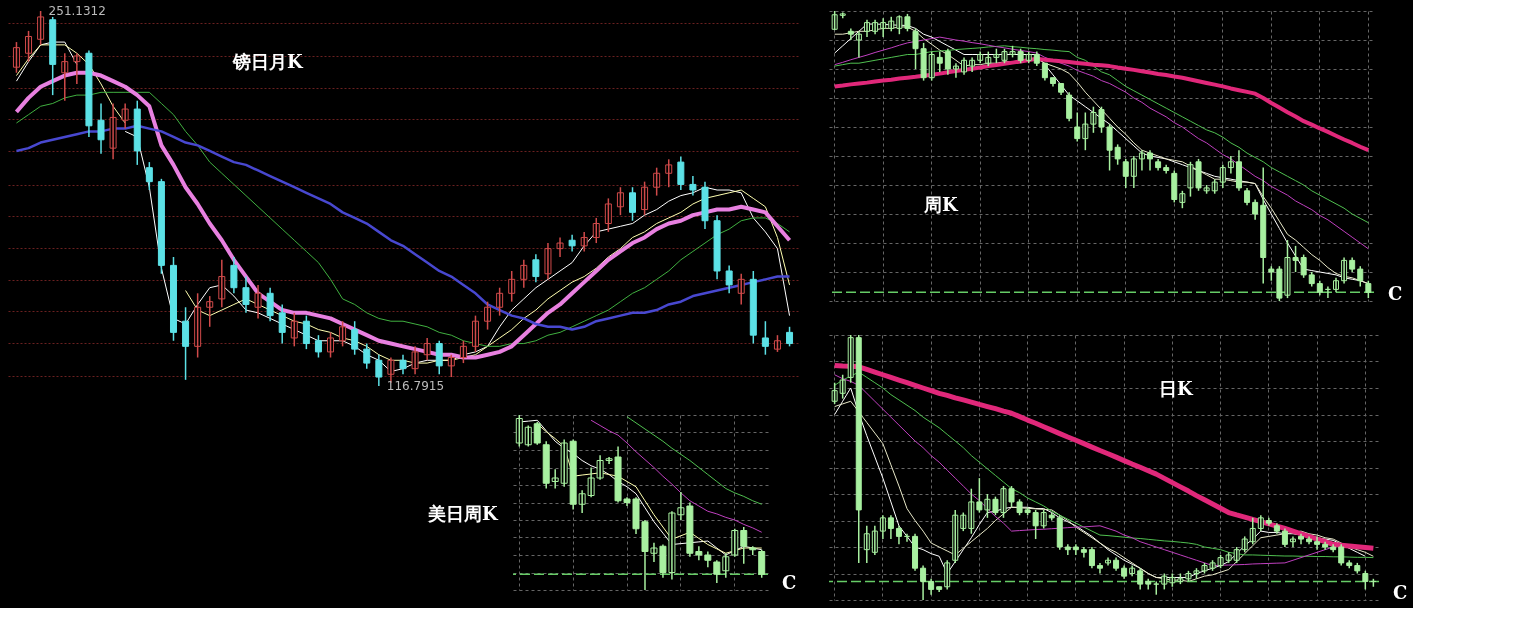 The image size is (1515, 638). Describe the element at coordinates (268, 61) in the screenshot. I see `text: 镑日月K` at that location.